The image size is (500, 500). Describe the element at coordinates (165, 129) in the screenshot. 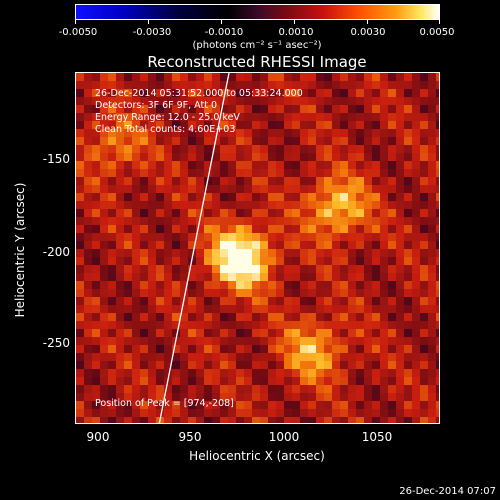

I see `info-clean-counts: Clean Total counts: 4.60E+03` at that location.